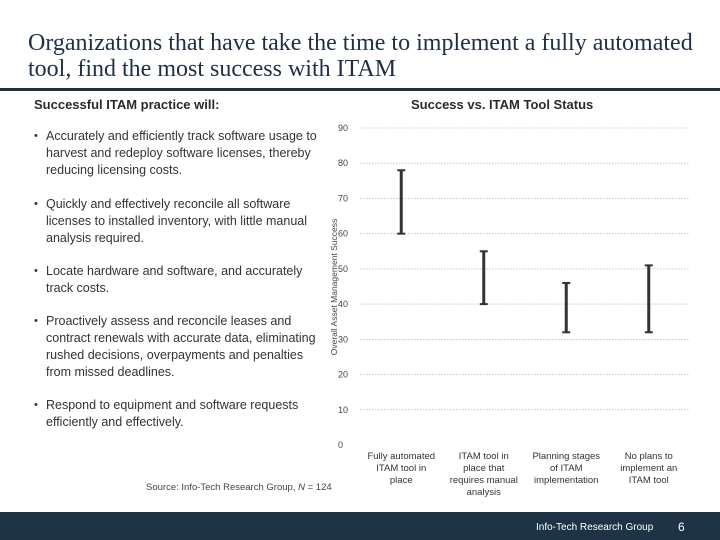 This screenshot has width=720, height=540. Describe the element at coordinates (566, 468) in the screenshot. I see `category-label: Planning stages of ITAM implementation` at that location.